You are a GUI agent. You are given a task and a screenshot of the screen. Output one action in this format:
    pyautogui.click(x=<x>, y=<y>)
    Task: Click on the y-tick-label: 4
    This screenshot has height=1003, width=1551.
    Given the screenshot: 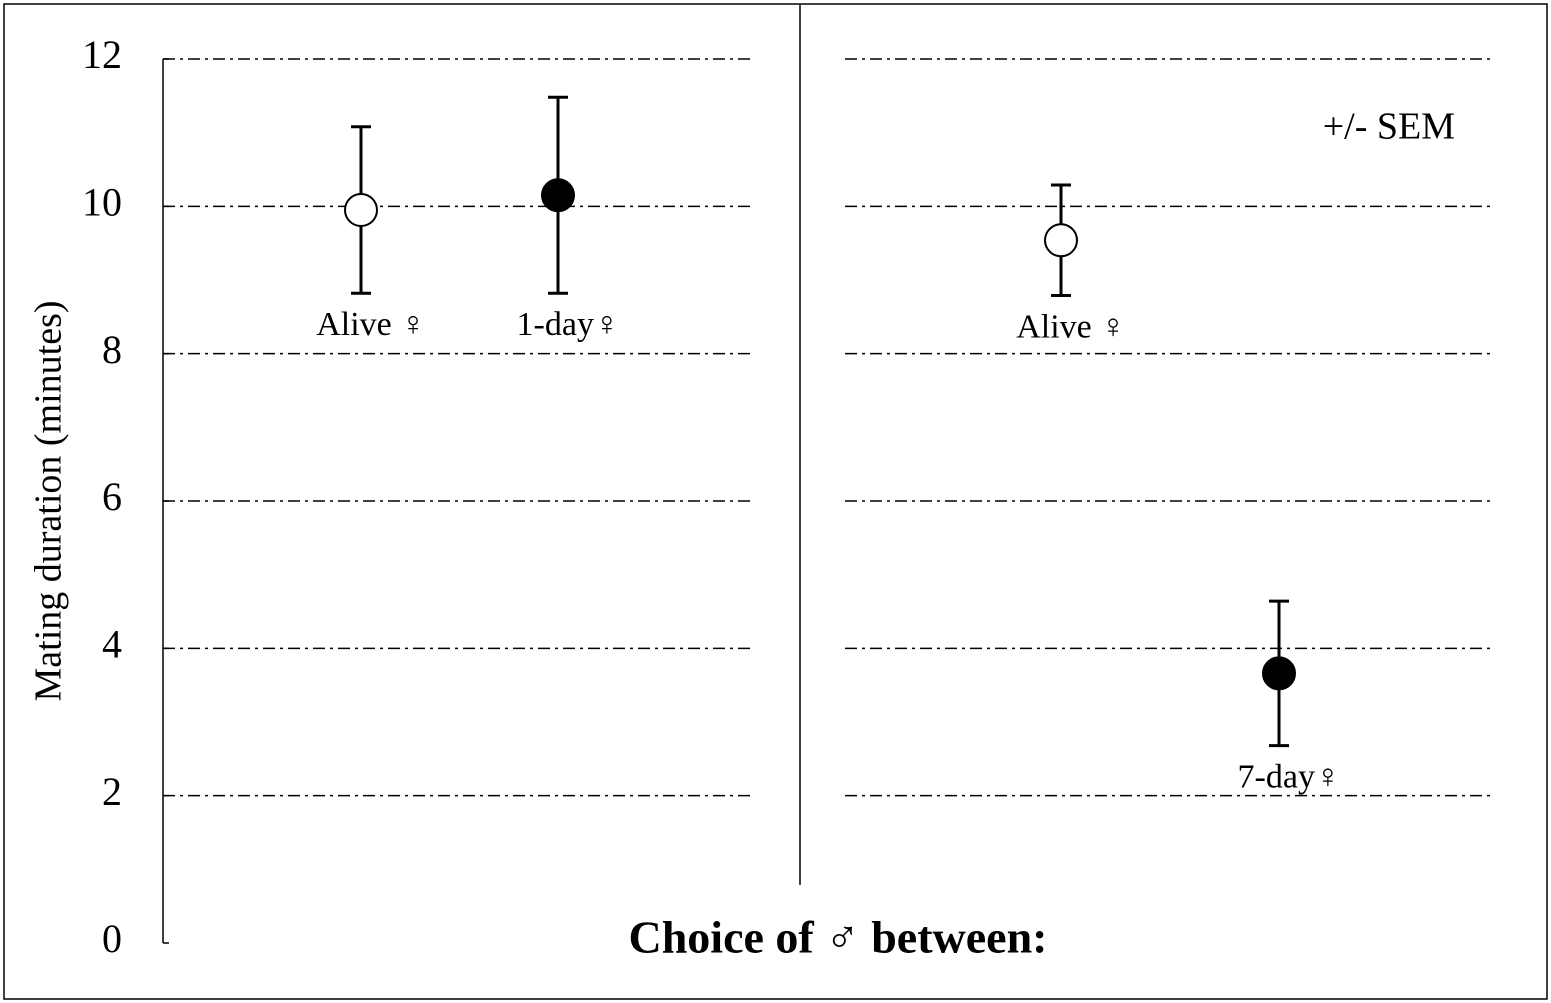 What is the action you would take?
    pyautogui.click(x=112, y=644)
    